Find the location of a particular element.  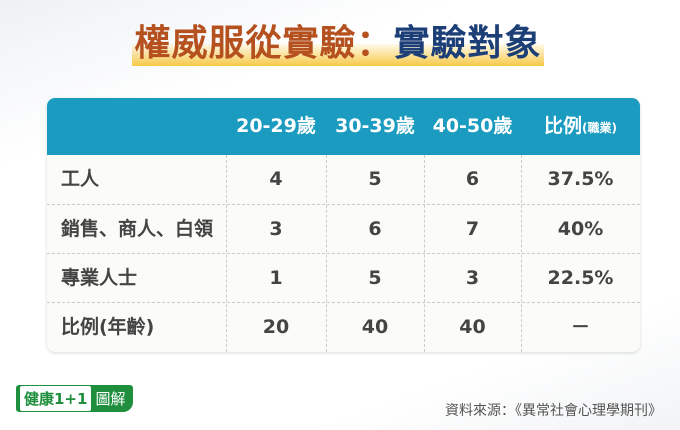

table-cell: － is located at coordinates (580, 327).